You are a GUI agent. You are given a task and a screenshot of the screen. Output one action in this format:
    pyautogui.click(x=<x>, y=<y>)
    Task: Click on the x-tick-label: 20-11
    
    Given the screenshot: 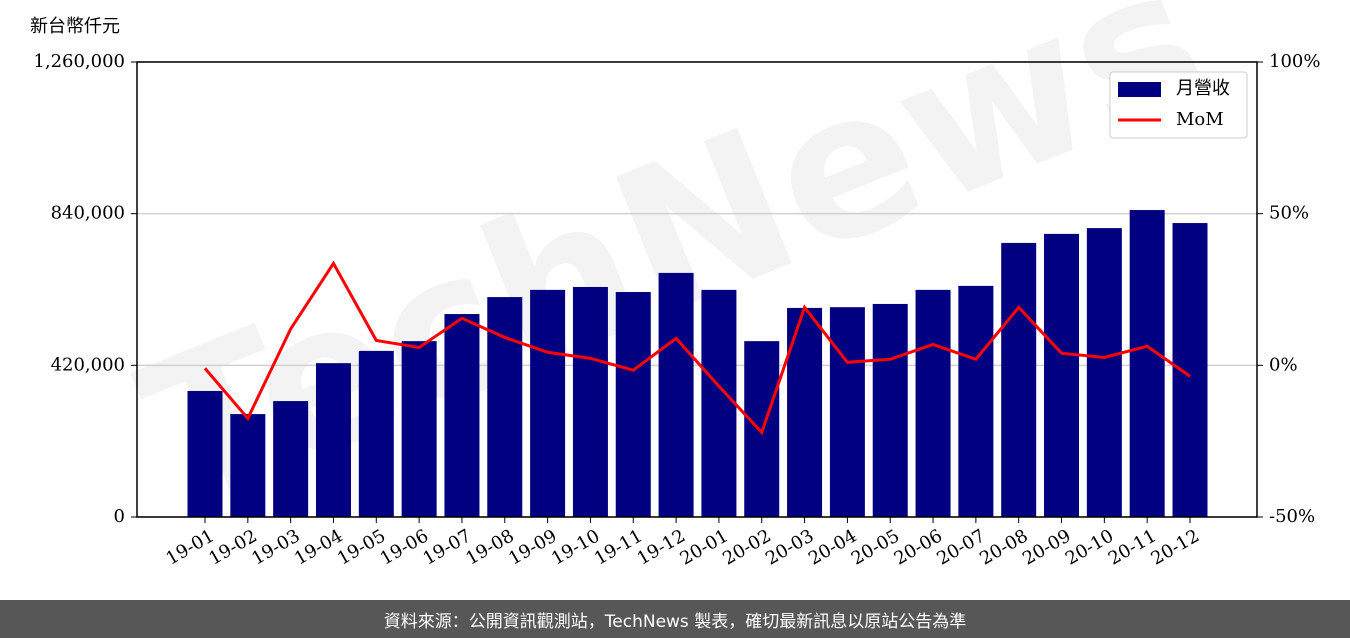 What is the action you would take?
    pyautogui.click(x=1132, y=547)
    